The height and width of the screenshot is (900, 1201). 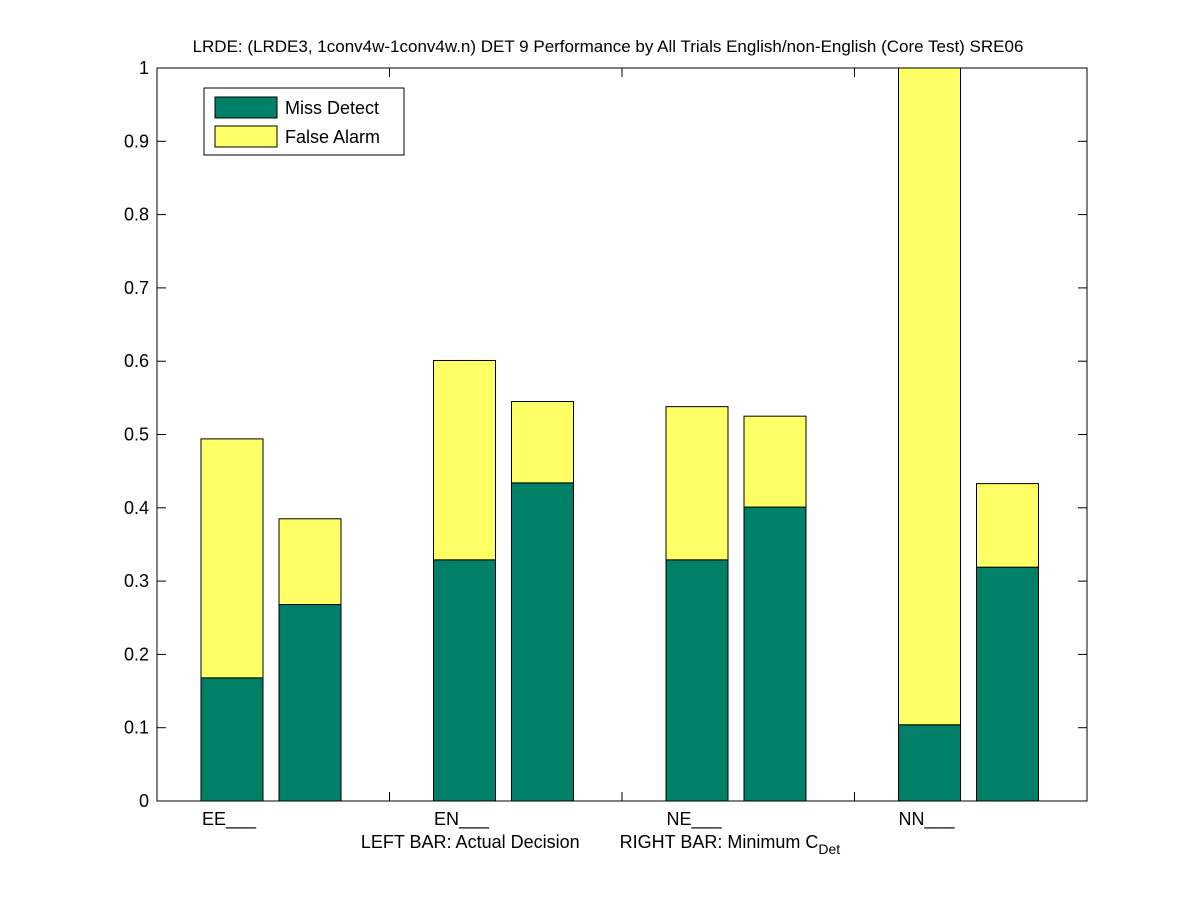 I want to click on y-tick-label: 0.9, so click(x=136, y=141).